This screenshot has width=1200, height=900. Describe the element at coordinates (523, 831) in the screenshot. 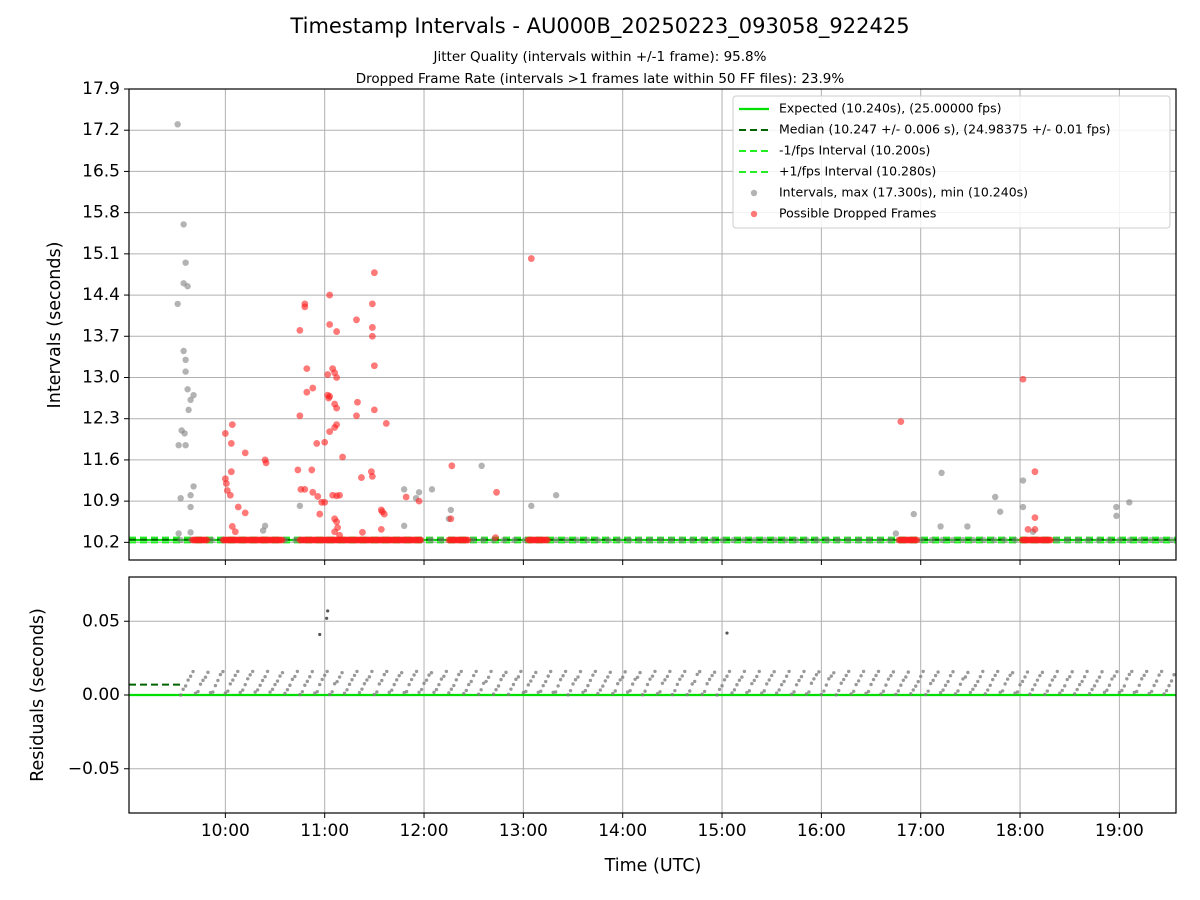

I see `x-tick-label: 13:00` at that location.